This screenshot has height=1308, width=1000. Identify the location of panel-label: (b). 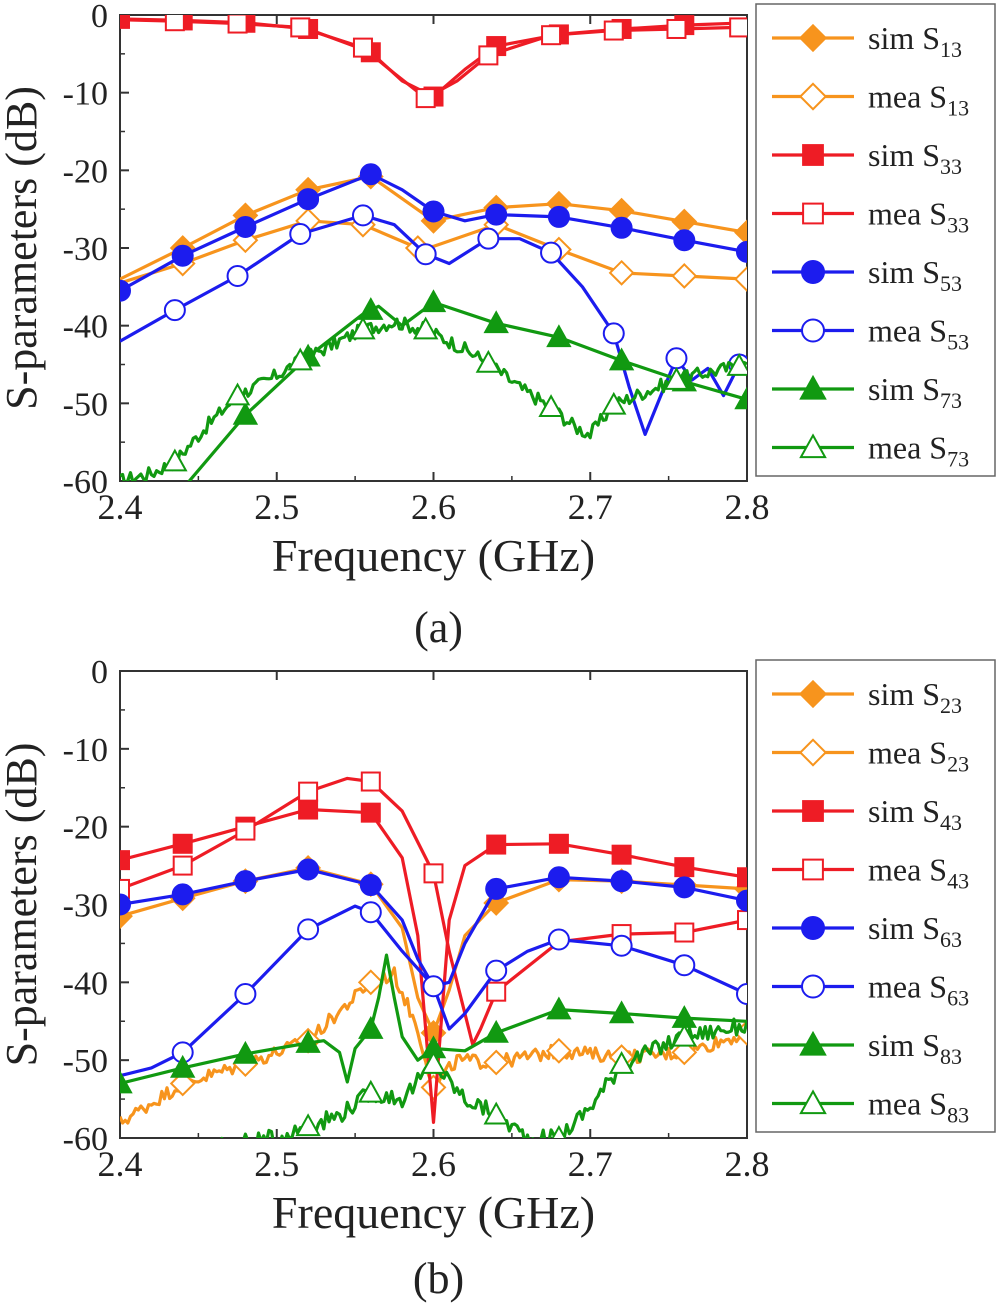
(438, 1278).